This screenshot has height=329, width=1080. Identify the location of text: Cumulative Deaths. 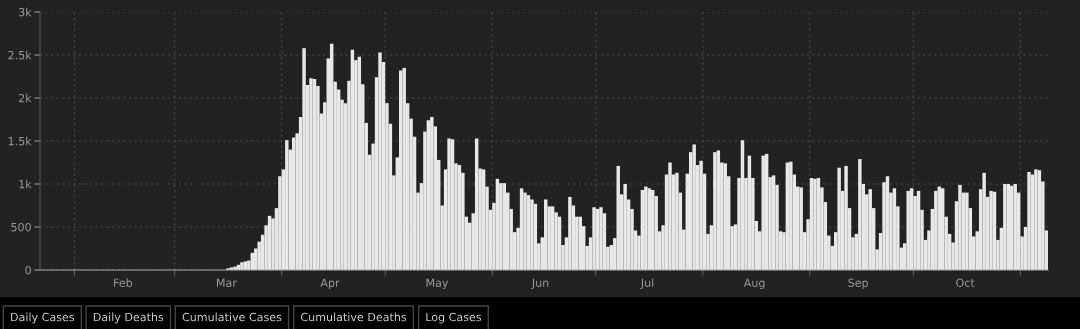
(354, 317).